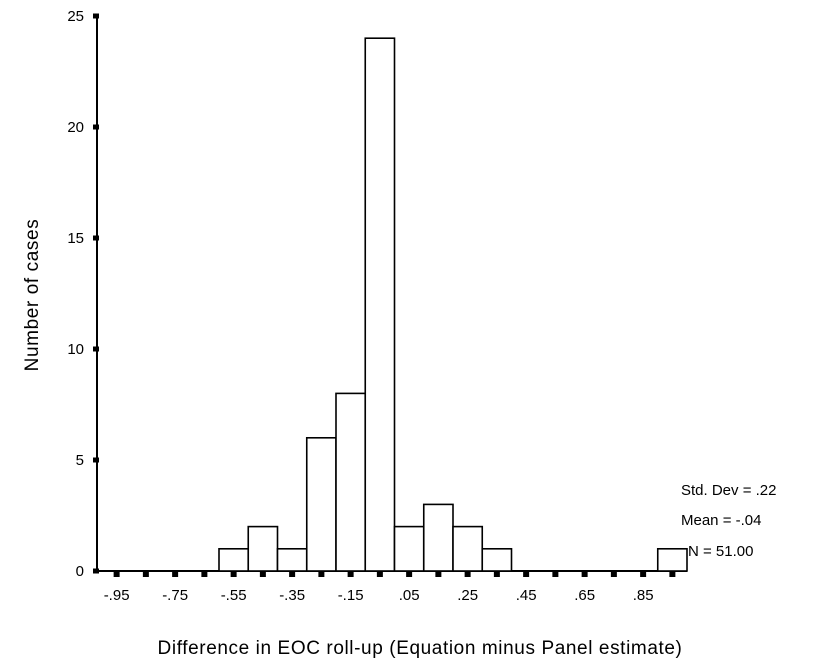 The height and width of the screenshot is (669, 832). What do you see at coordinates (720, 551) in the screenshot?
I see `n-stat: N = 51.00` at bounding box center [720, 551].